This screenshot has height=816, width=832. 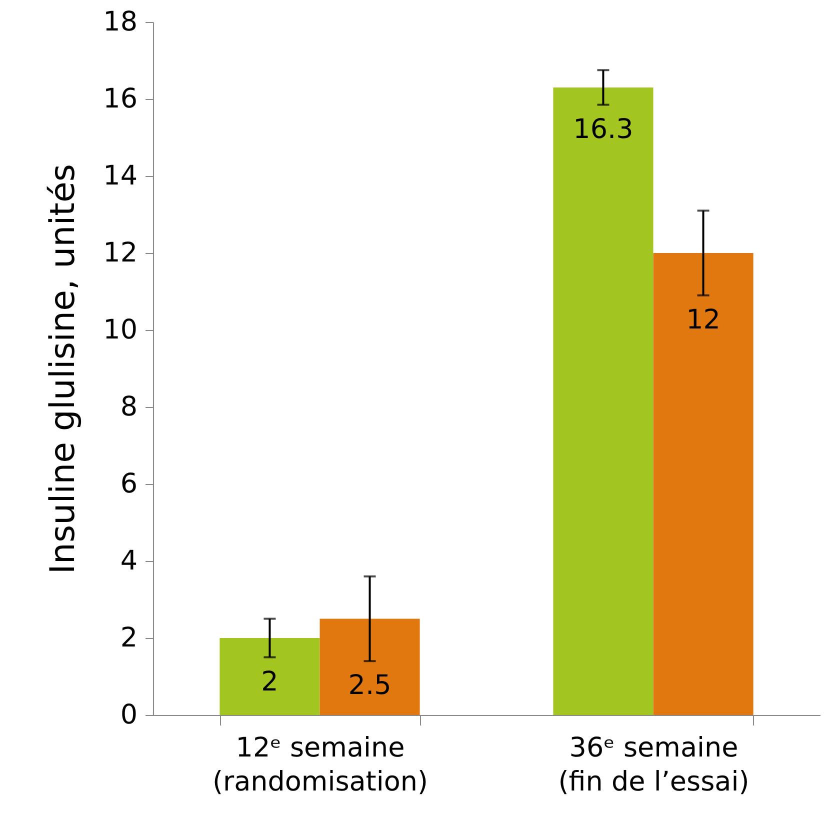 What do you see at coordinates (120, 253) in the screenshot?
I see `y-tick-label: 12` at bounding box center [120, 253].